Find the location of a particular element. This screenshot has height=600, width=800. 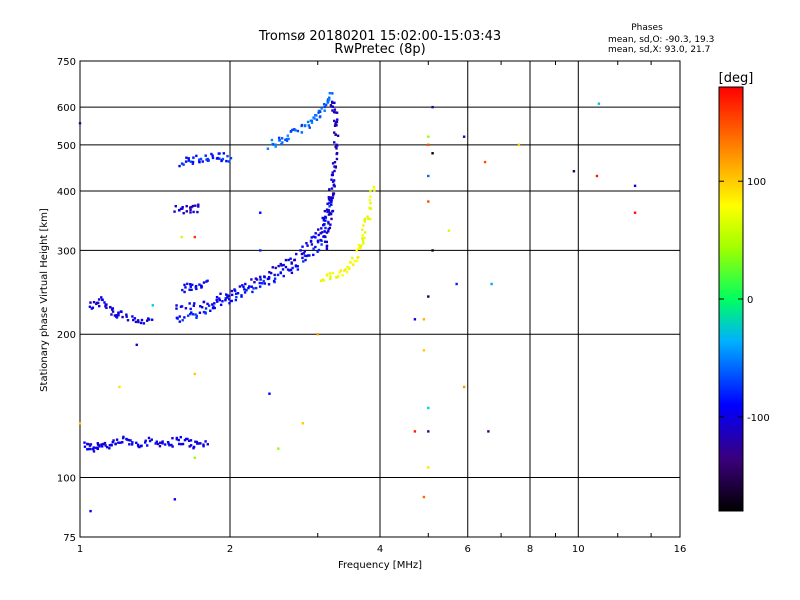

x-axis-label: Frequency [MHz] is located at coordinates (380, 565).